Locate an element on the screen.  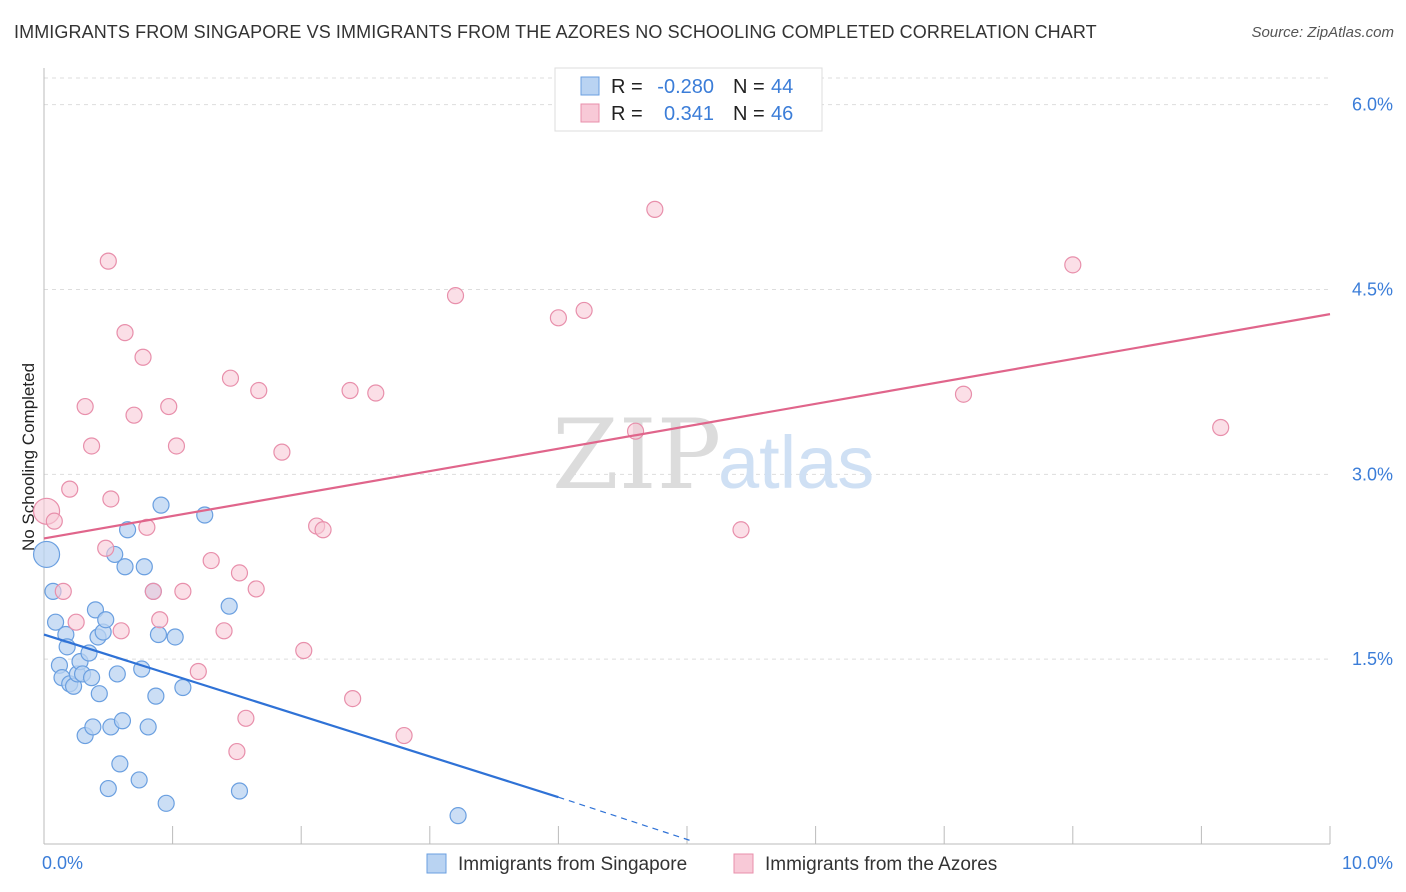
singapore-n-label: N = is located at coordinates (749, 87).